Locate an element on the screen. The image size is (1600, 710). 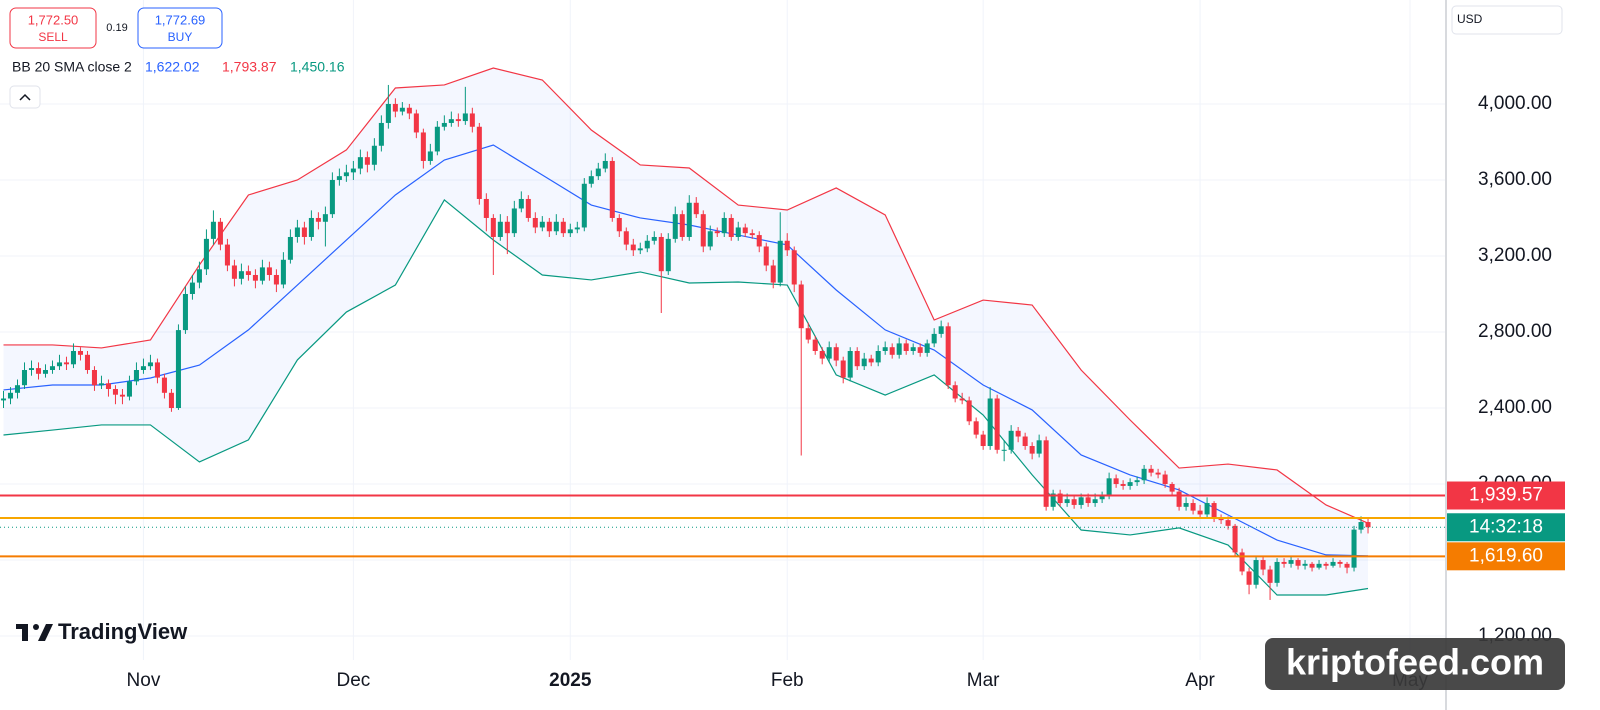
x-tick-label: Dec is located at coordinates (353, 680).